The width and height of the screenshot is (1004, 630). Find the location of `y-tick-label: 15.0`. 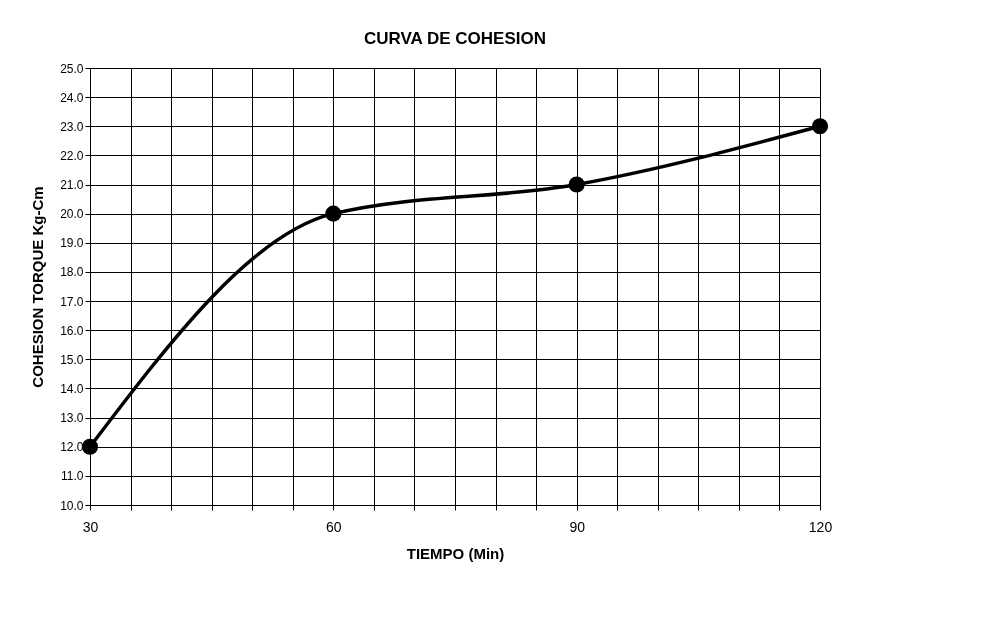

y-tick-label: 15.0 is located at coordinates (72, 359).